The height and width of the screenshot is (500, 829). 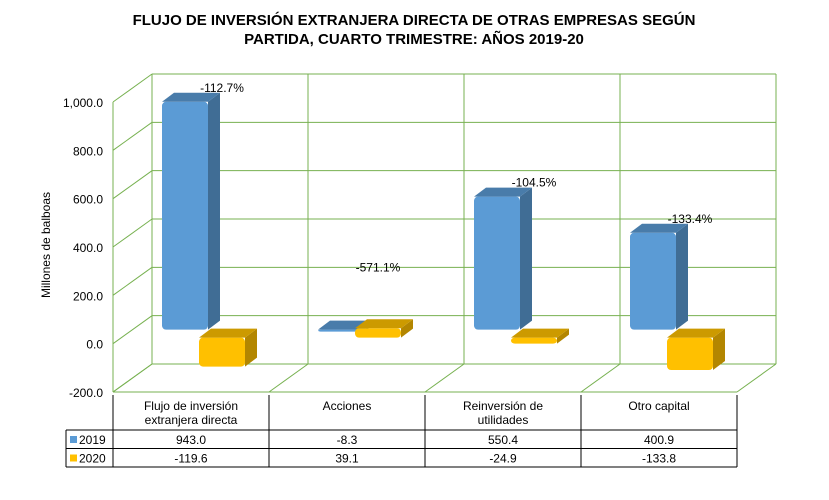 What do you see at coordinates (347, 406) in the screenshot?
I see `category-label: Acciones` at bounding box center [347, 406].